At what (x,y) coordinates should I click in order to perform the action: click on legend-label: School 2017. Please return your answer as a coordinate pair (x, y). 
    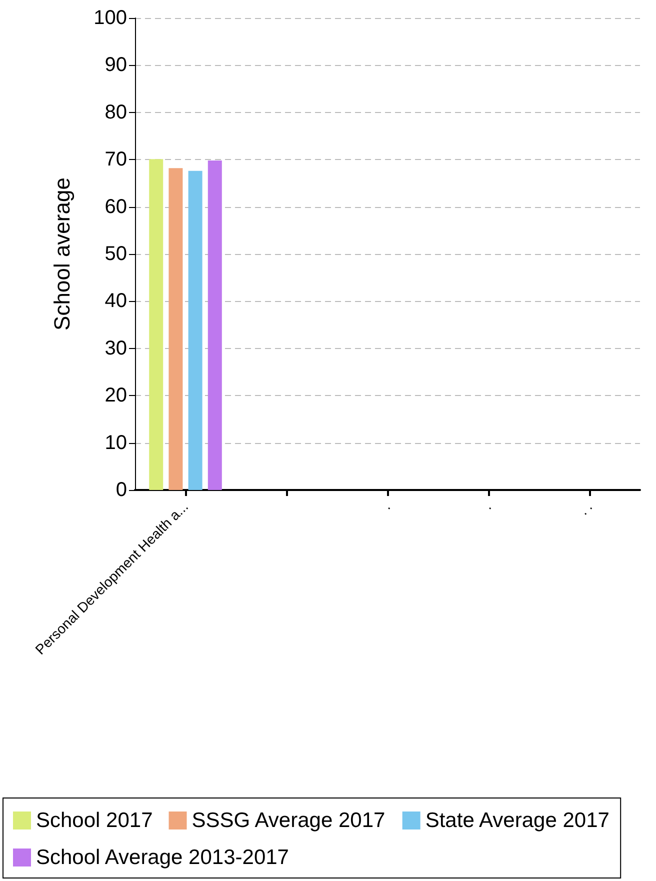
    Looking at the image, I should click on (94, 820).